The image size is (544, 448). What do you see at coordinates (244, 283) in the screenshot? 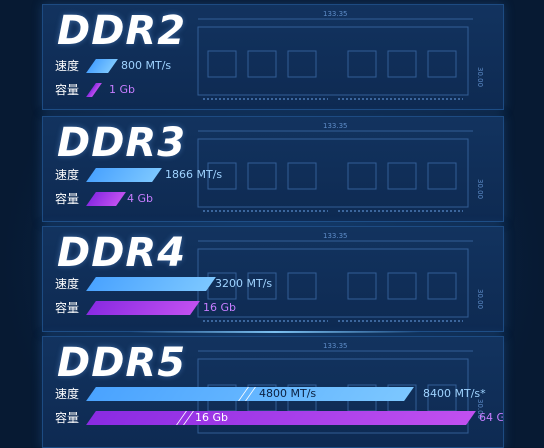
I see `ddr4-speed-value: 3200 MT/s` at bounding box center [244, 283].